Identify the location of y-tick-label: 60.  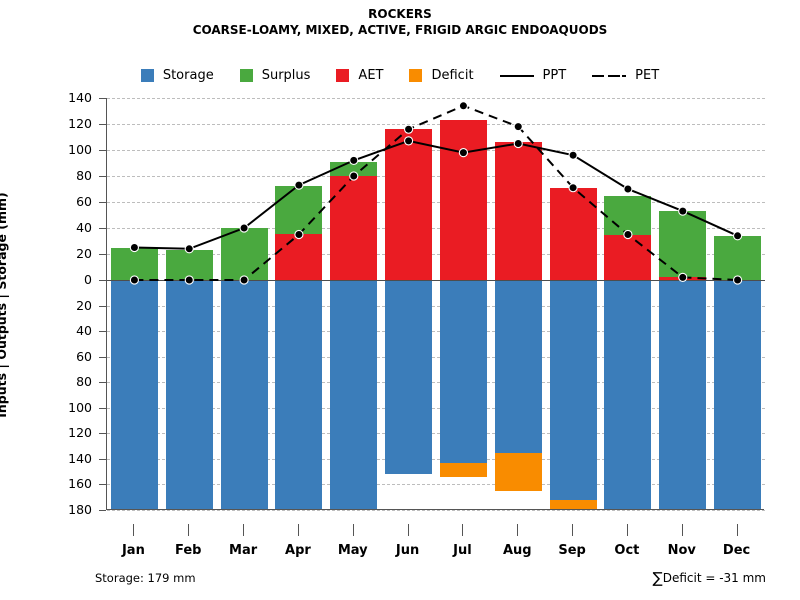
(84, 201).